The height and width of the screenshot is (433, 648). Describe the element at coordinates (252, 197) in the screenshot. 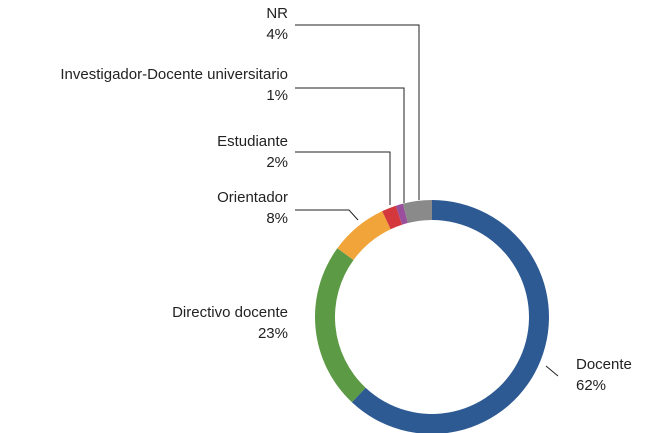

I see `category-label: Orientador` at that location.